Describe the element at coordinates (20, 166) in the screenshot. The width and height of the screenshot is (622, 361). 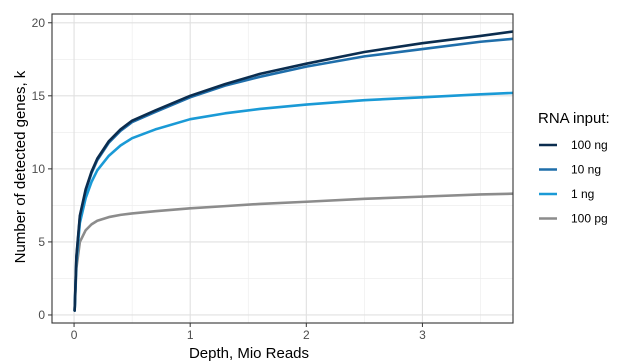
I see `y-axis-title: Number of detected genes, k` at that location.